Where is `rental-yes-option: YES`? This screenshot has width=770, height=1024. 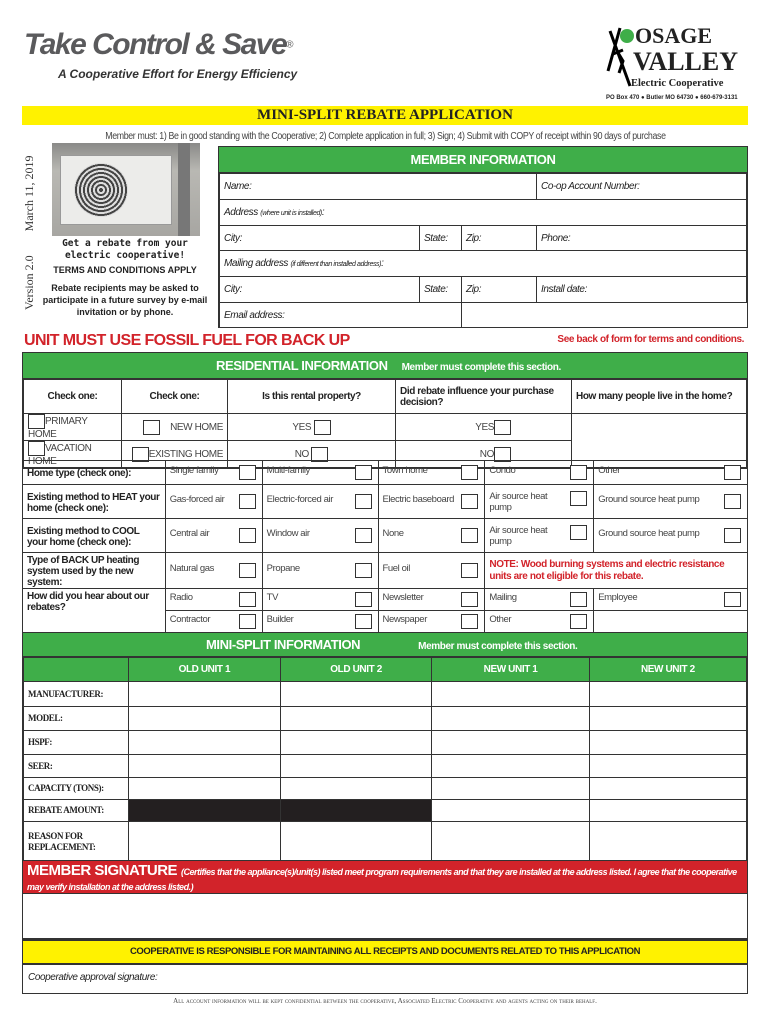
rental-yes-option: YES is located at coordinates (311, 427).